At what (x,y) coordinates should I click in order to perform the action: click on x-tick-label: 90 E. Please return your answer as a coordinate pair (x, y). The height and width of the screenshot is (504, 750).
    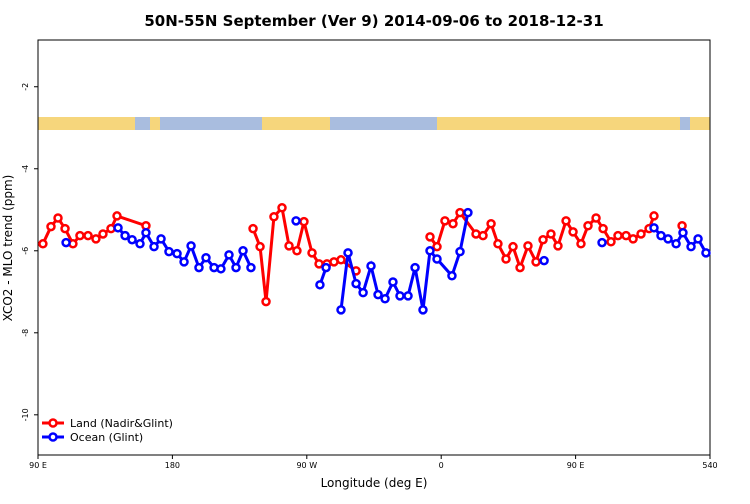
    Looking at the image, I should click on (38, 465).